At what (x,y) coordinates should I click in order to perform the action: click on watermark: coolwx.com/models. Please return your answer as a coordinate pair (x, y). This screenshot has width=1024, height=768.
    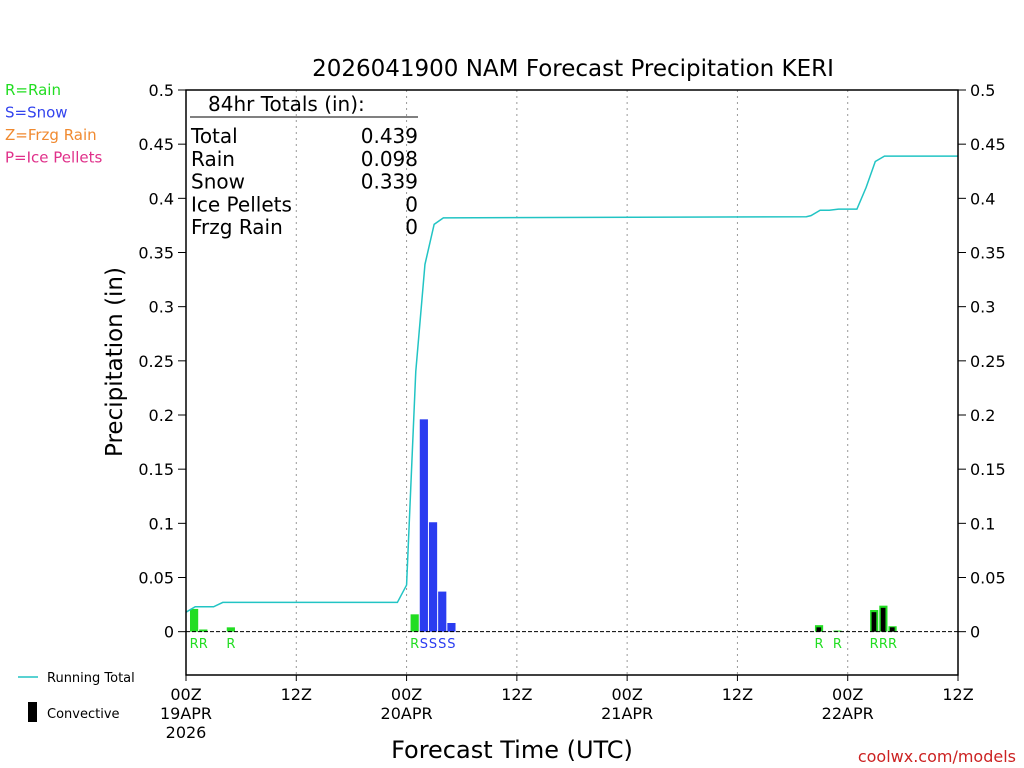
    Looking at the image, I should click on (937, 756).